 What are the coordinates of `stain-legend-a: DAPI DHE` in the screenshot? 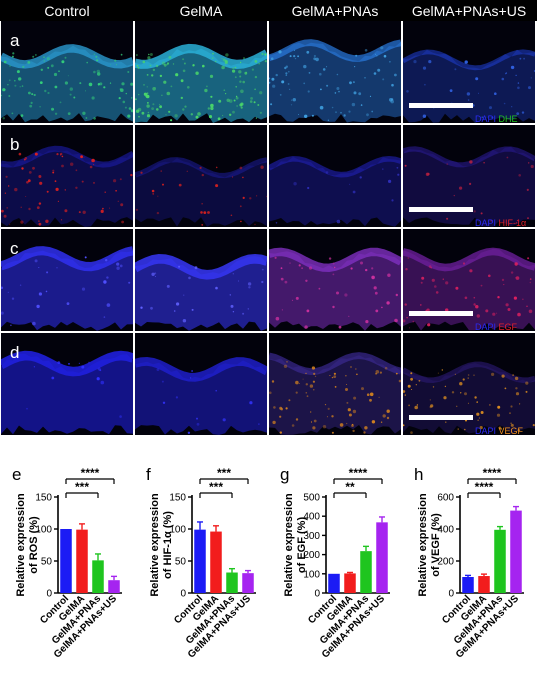 It's located at (496, 119).